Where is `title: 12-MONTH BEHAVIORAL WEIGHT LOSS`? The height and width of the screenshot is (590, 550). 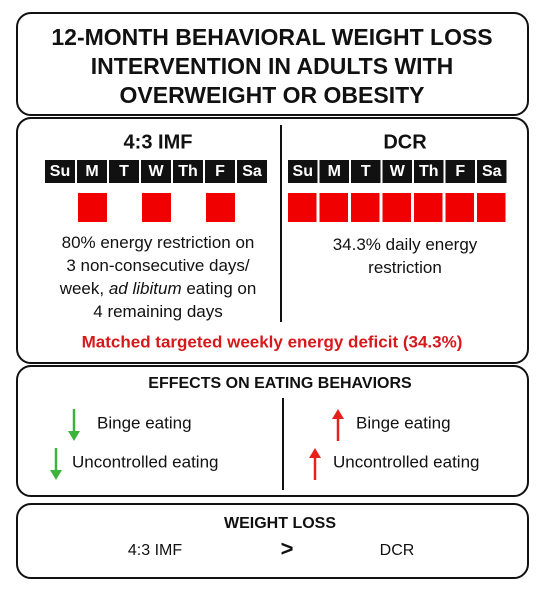 title: 12-MONTH BEHAVIORAL WEIGHT LOSS is located at coordinates (271, 37).